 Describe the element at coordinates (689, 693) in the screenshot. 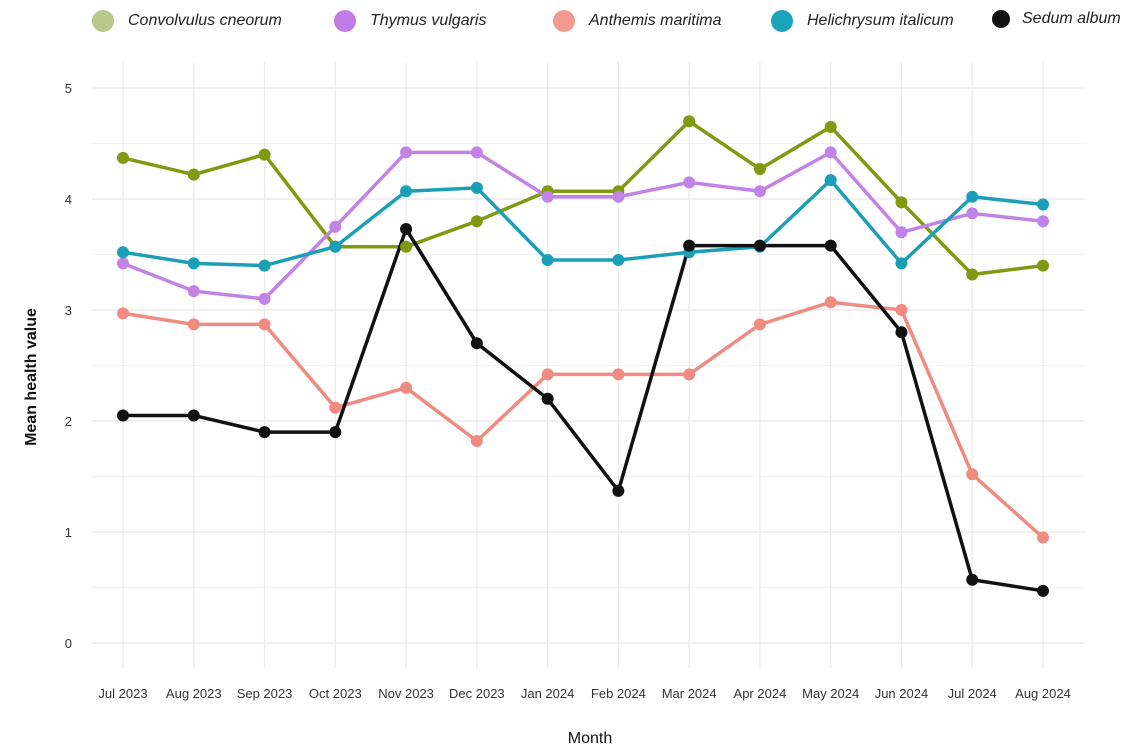

I see `x-tick-label: Mar 2024` at that location.